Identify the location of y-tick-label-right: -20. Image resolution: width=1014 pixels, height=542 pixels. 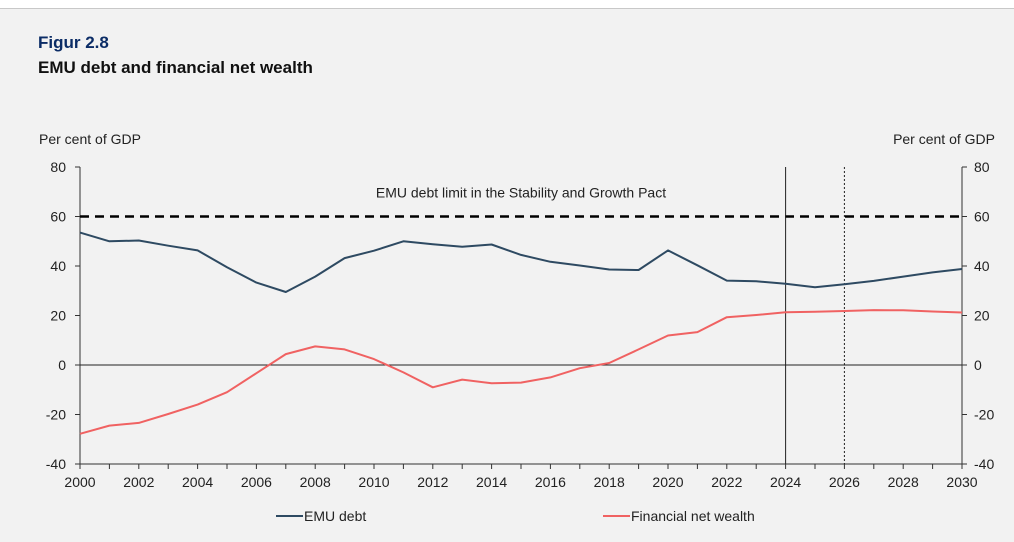
(984, 415).